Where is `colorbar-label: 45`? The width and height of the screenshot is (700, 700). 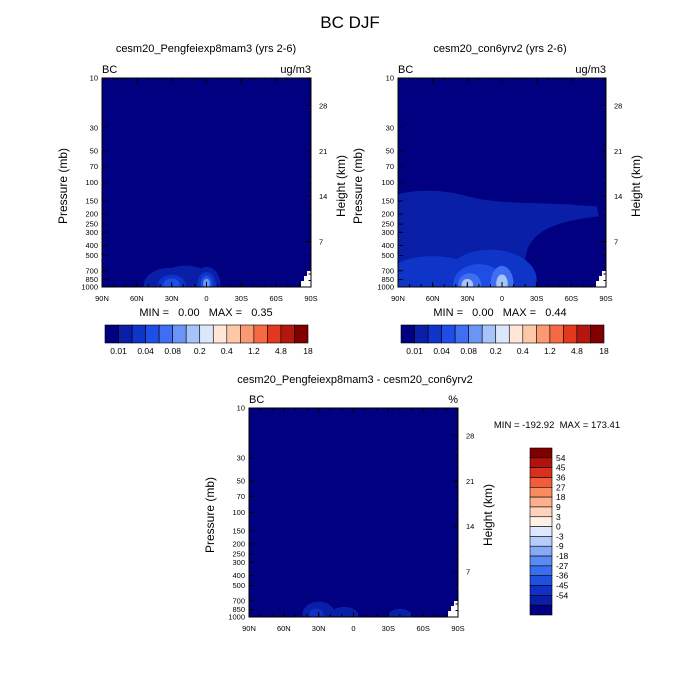
colorbar-label: 45 is located at coordinates (561, 468).